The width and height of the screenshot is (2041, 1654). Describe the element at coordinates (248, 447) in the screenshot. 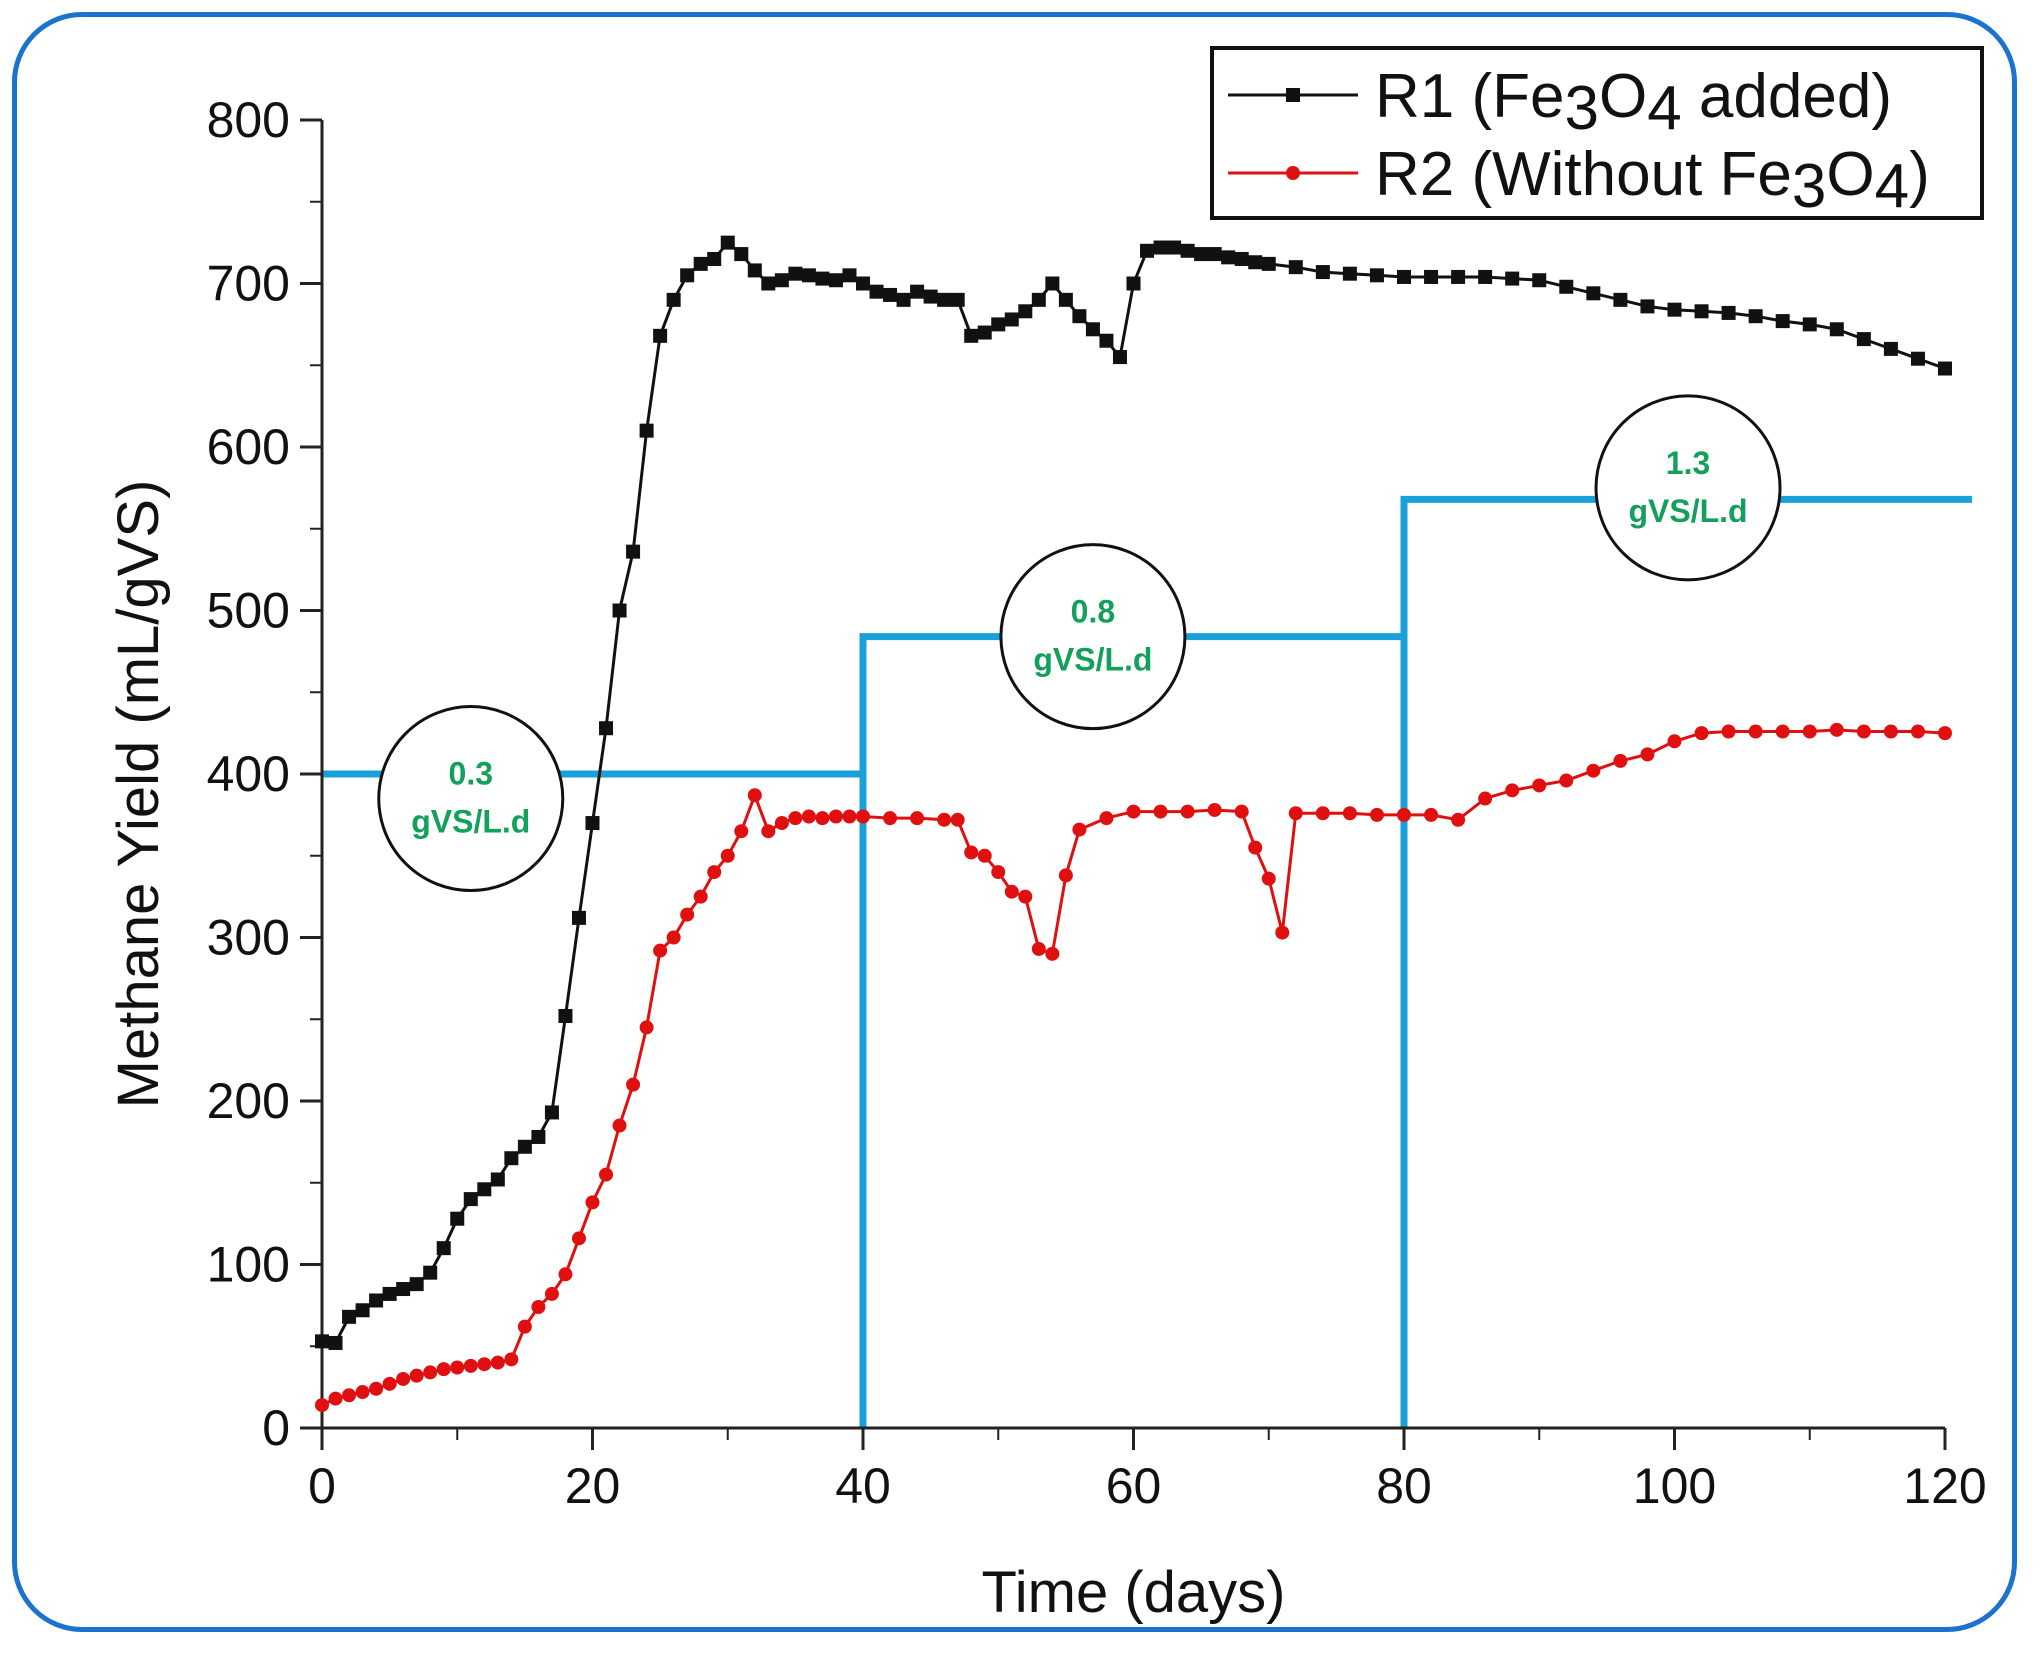

I see `y-tick-label: 600` at that location.